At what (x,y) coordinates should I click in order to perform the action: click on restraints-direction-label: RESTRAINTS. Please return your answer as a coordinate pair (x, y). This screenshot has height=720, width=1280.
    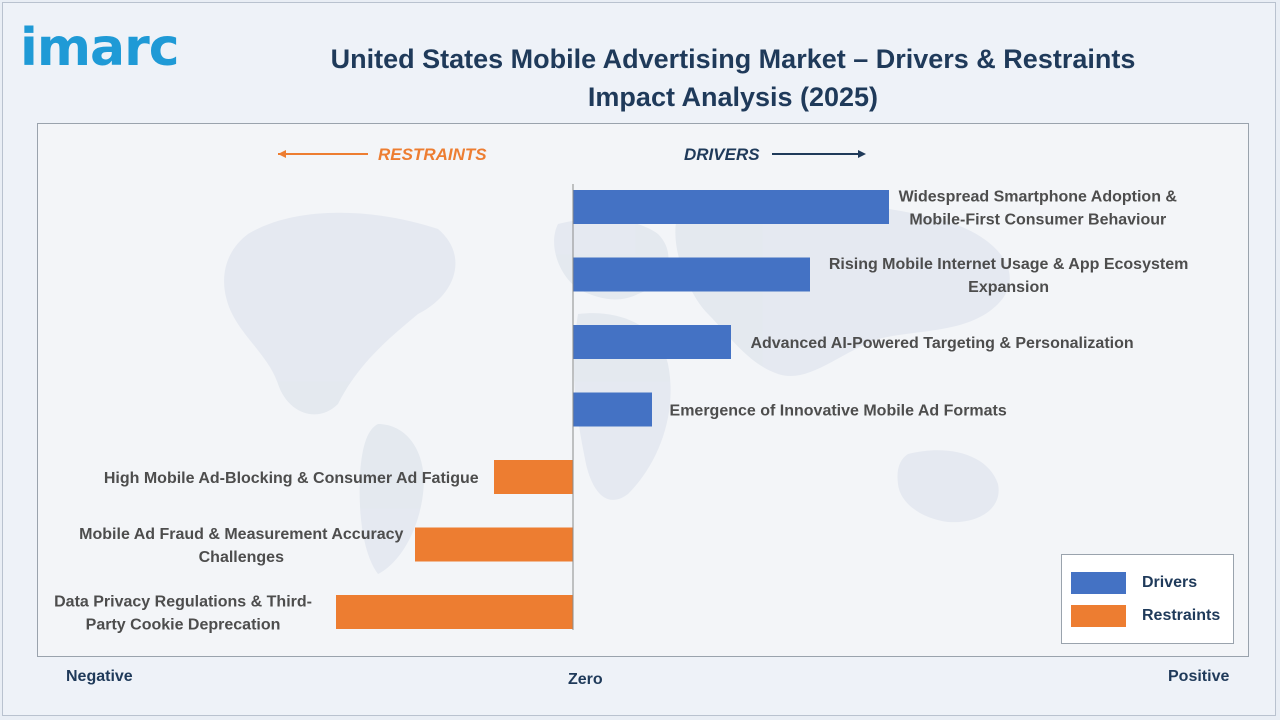
    Looking at the image, I should click on (432, 154).